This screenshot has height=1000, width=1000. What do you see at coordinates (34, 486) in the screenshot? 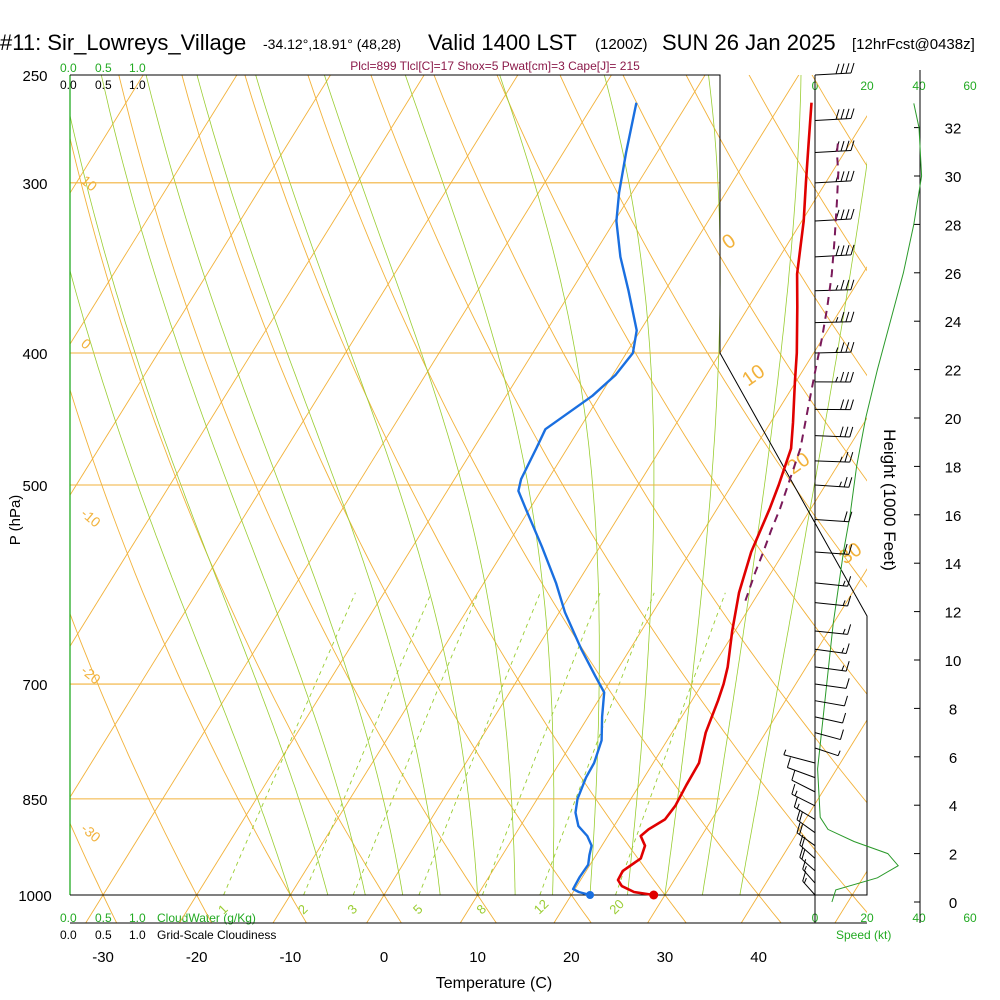
I see `pressure-tick-label: 500` at bounding box center [34, 486].